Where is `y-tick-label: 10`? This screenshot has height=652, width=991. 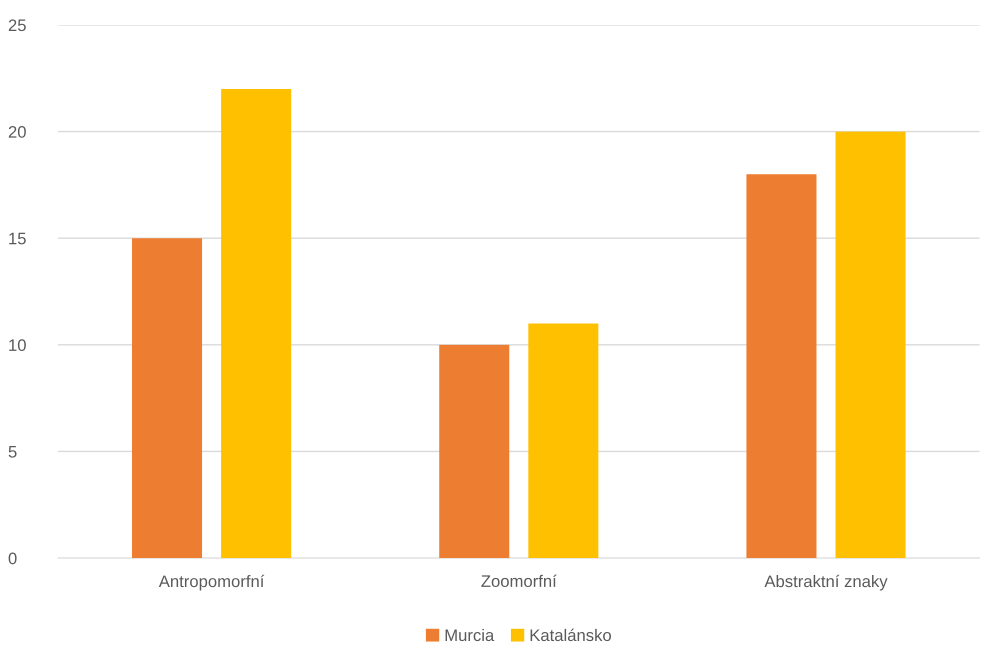 y-tick-label: 10 is located at coordinates (17, 345).